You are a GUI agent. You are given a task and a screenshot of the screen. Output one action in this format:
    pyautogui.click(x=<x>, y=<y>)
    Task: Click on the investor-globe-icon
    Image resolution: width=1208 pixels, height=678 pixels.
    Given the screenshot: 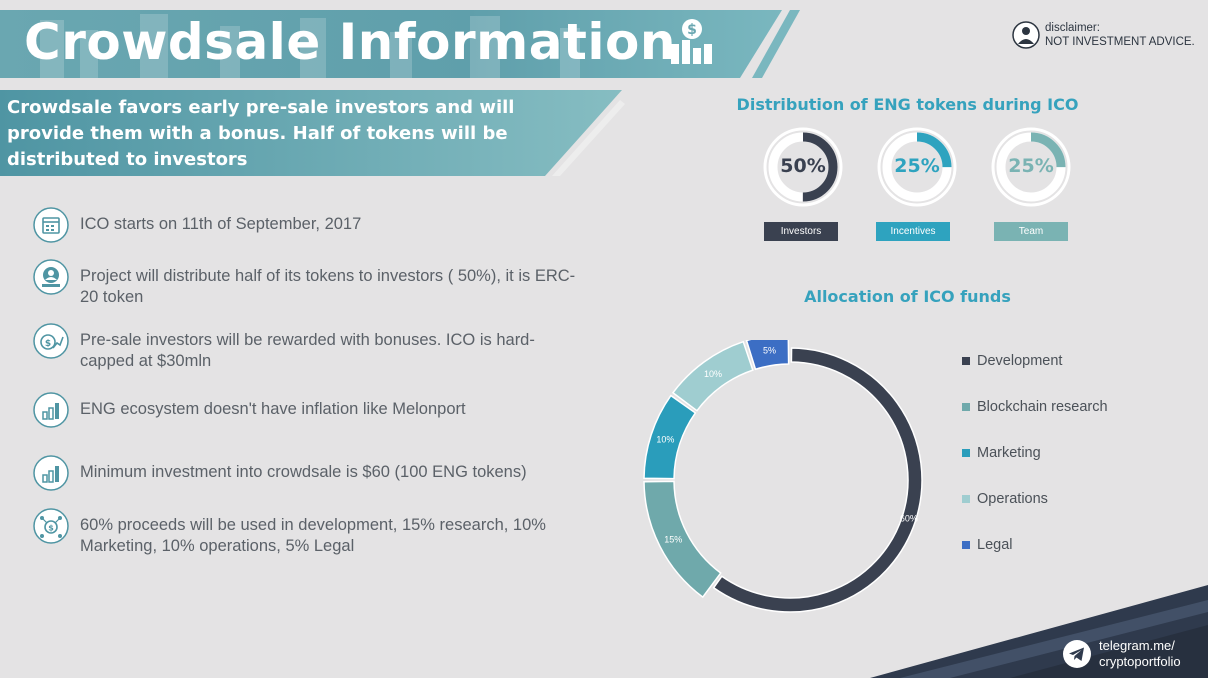 What is the action you would take?
    pyautogui.click(x=51, y=277)
    